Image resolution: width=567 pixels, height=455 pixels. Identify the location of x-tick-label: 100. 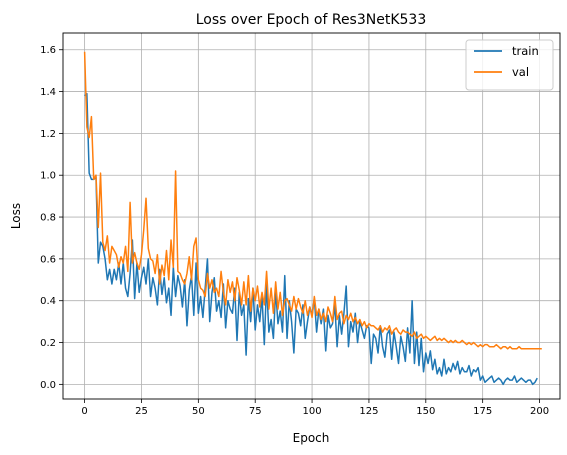
(312, 411).